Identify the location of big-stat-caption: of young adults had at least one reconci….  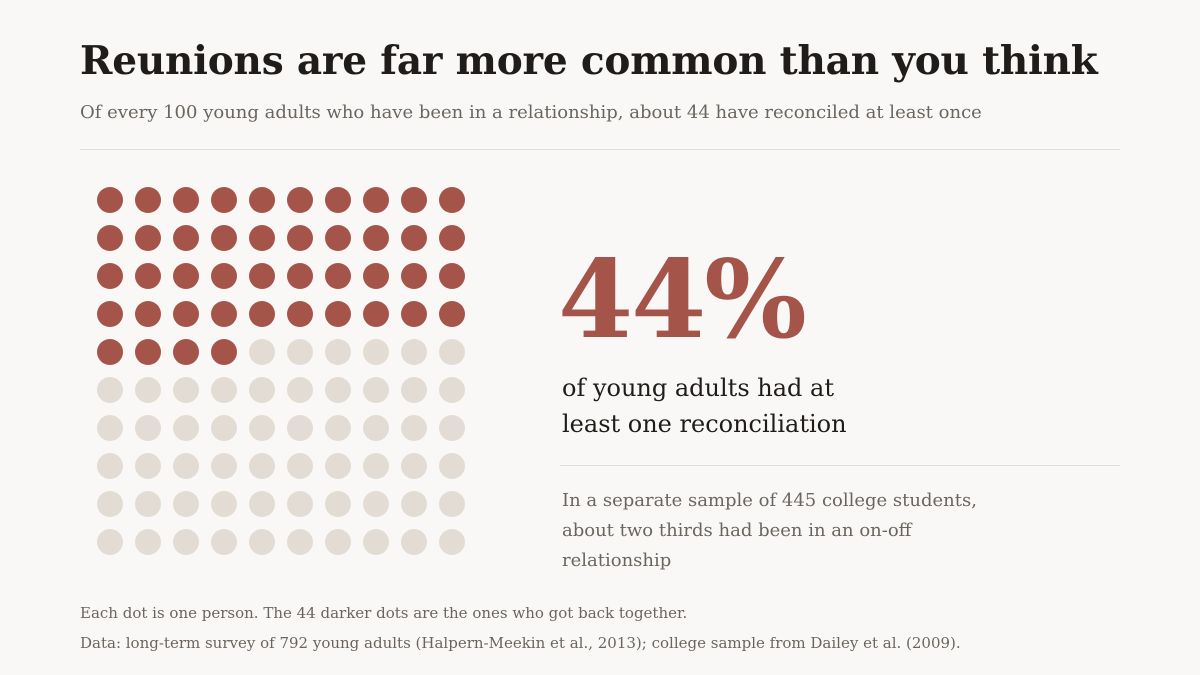
(704, 406).